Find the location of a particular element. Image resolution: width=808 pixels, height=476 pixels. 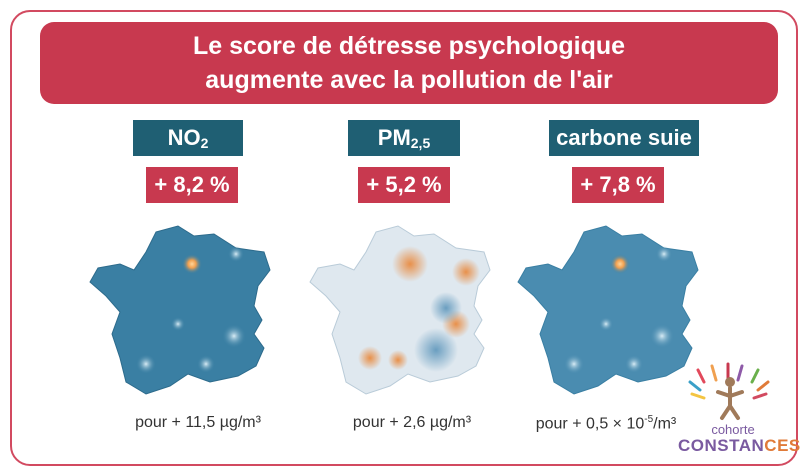

unit-note-pm25: pour + 2,6 µg/m³ is located at coordinates (412, 422).